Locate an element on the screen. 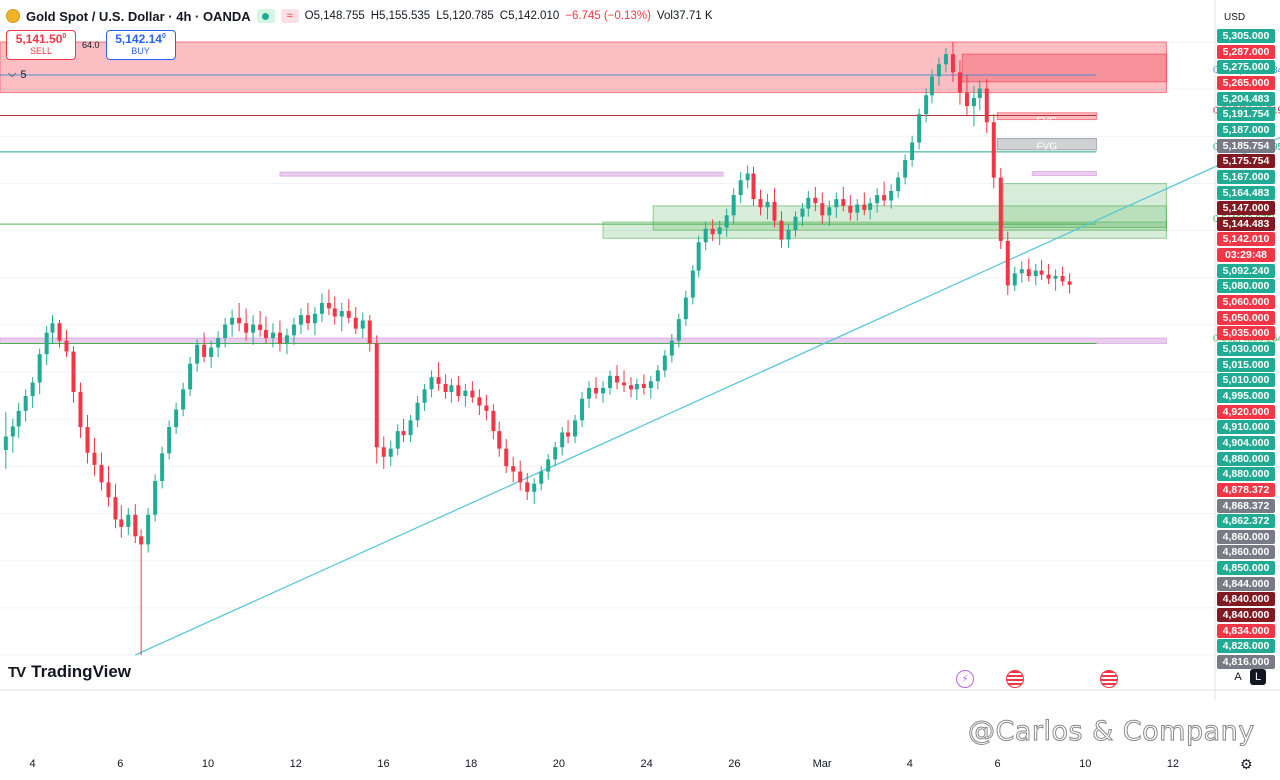 Image resolution: width=1280 pixels, height=780 pixels. log-scale-button: L is located at coordinates (1258, 677).